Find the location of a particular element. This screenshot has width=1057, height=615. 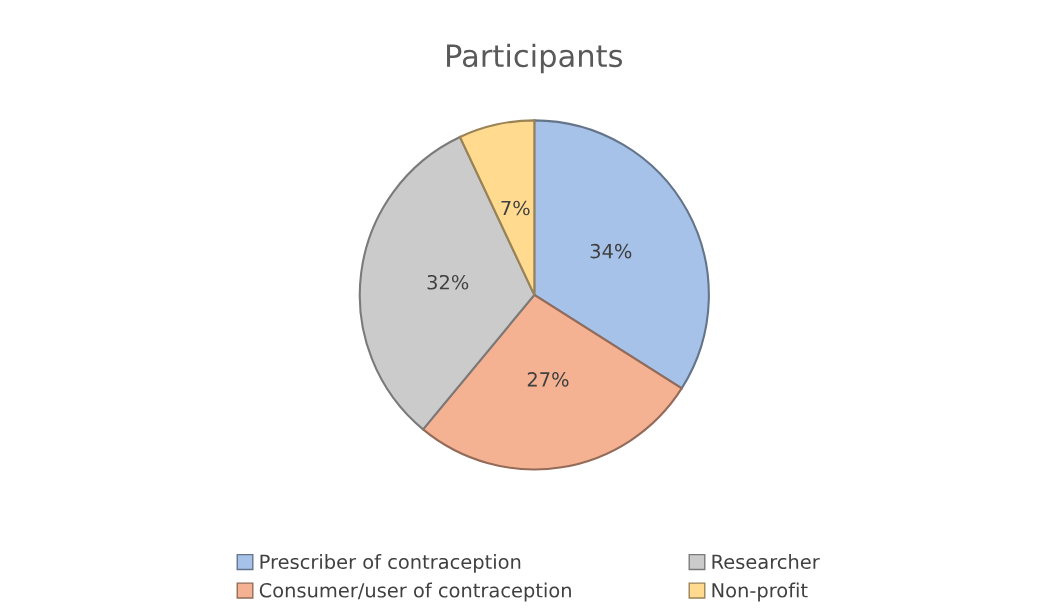

legend-label: Non-profit is located at coordinates (760, 592).